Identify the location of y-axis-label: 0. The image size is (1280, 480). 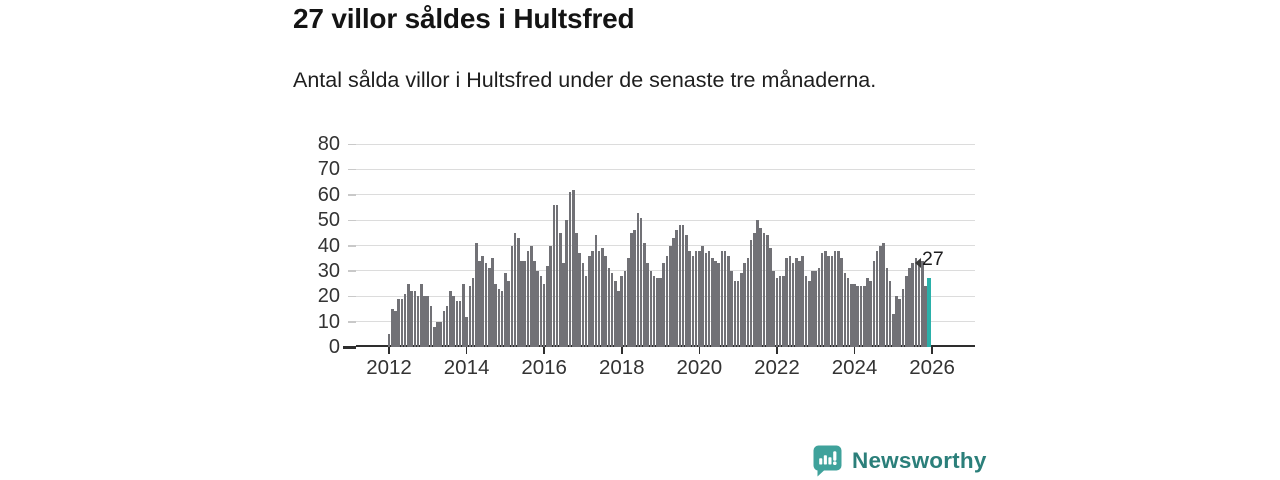
(334, 347).